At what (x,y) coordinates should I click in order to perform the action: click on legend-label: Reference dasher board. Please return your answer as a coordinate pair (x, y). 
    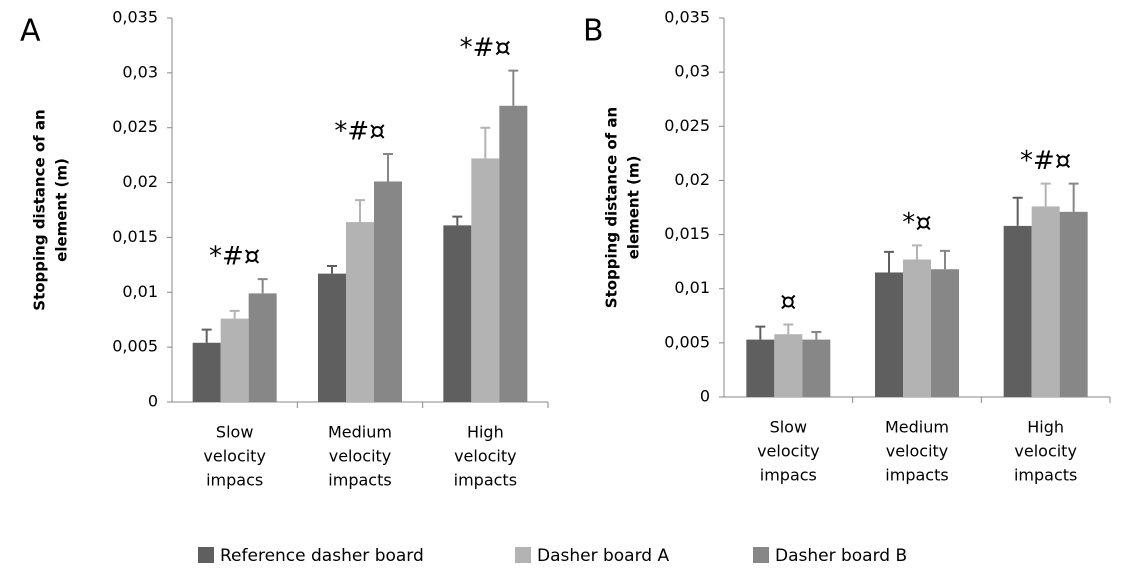
    Looking at the image, I should click on (322, 556).